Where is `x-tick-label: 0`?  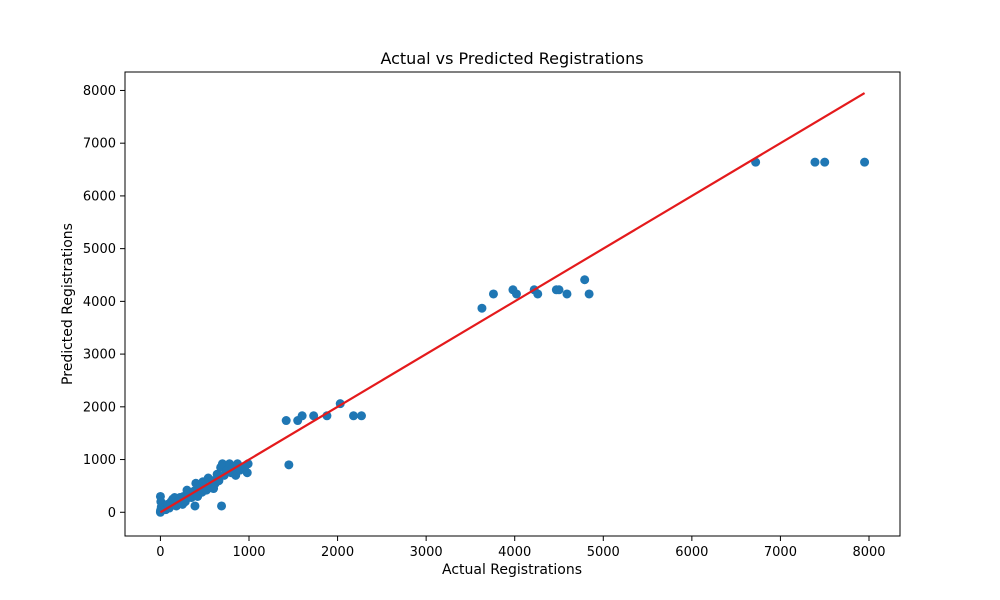
x-tick-label: 0 is located at coordinates (160, 552).